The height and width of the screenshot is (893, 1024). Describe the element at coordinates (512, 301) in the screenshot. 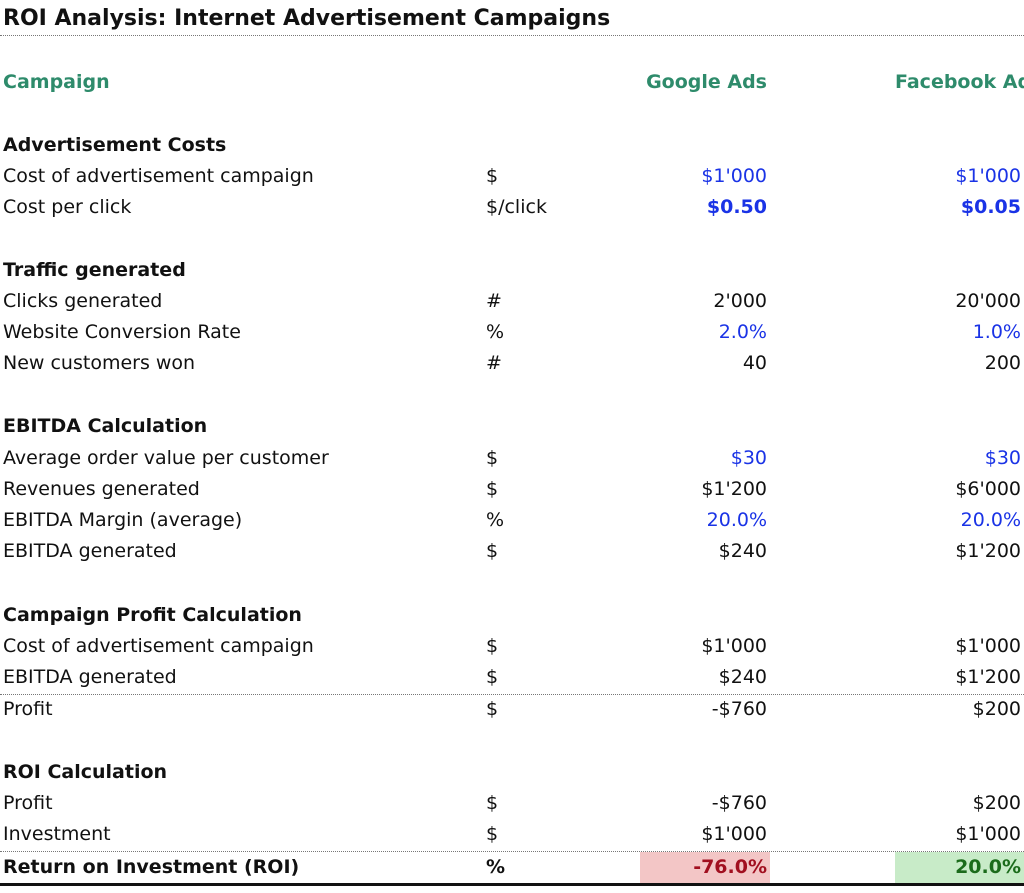

I see `table-row: Clicks generated # 2'000 20'000` at that location.